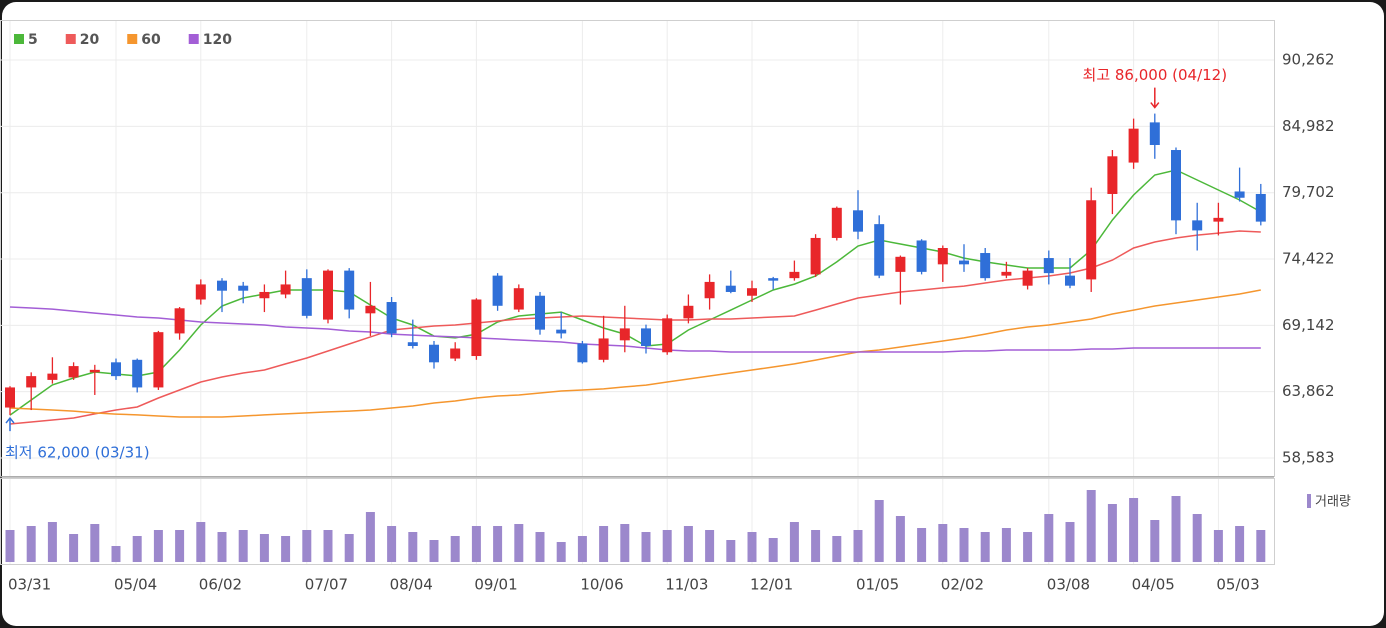 The width and height of the screenshot is (1386, 628). I want to click on y-tick-label: 69,142, so click(1308, 325).